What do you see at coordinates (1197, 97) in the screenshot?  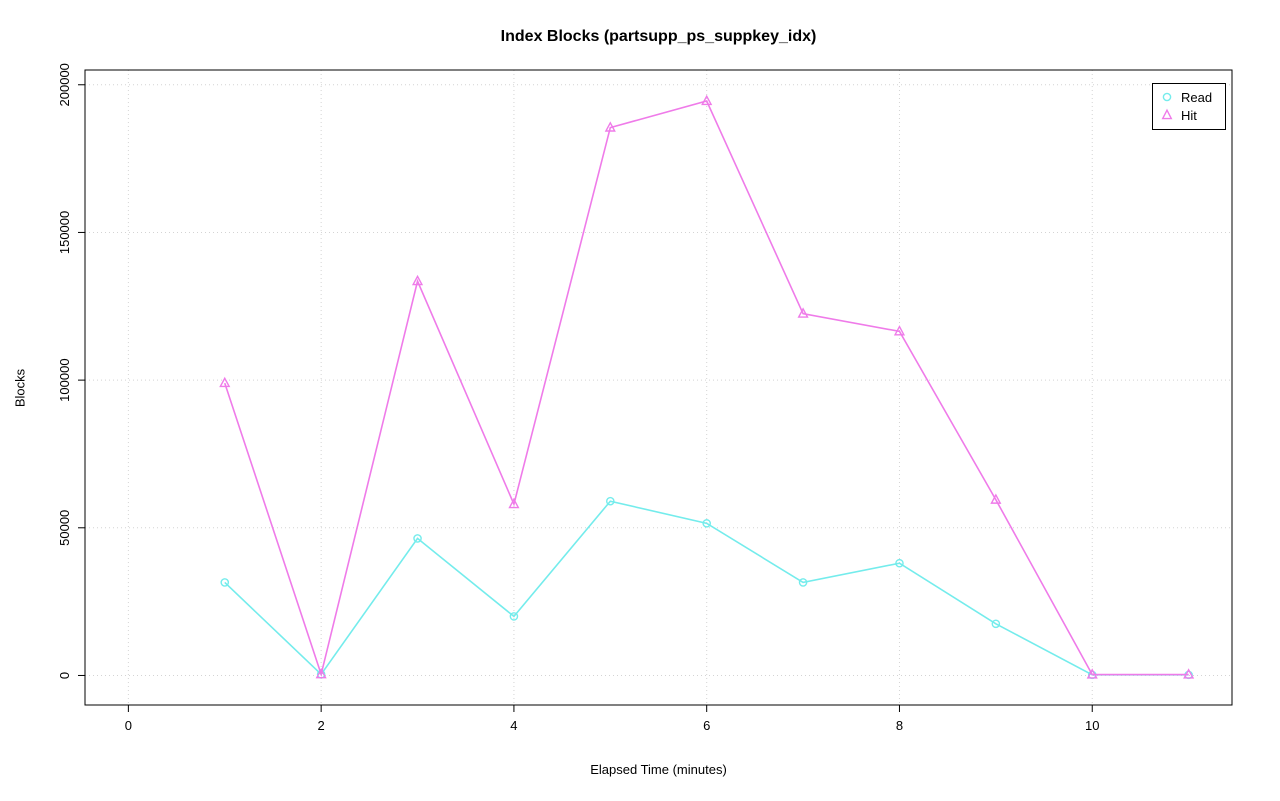 I see `legend-label-read: Read` at bounding box center [1197, 97].